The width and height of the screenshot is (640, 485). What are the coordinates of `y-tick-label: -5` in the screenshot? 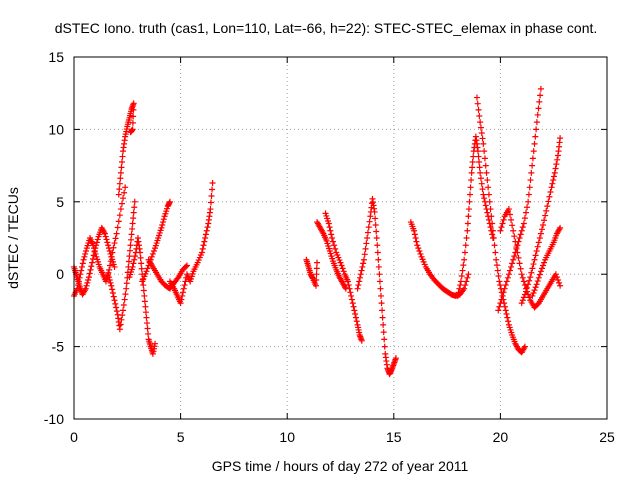 It's located at (58, 347).